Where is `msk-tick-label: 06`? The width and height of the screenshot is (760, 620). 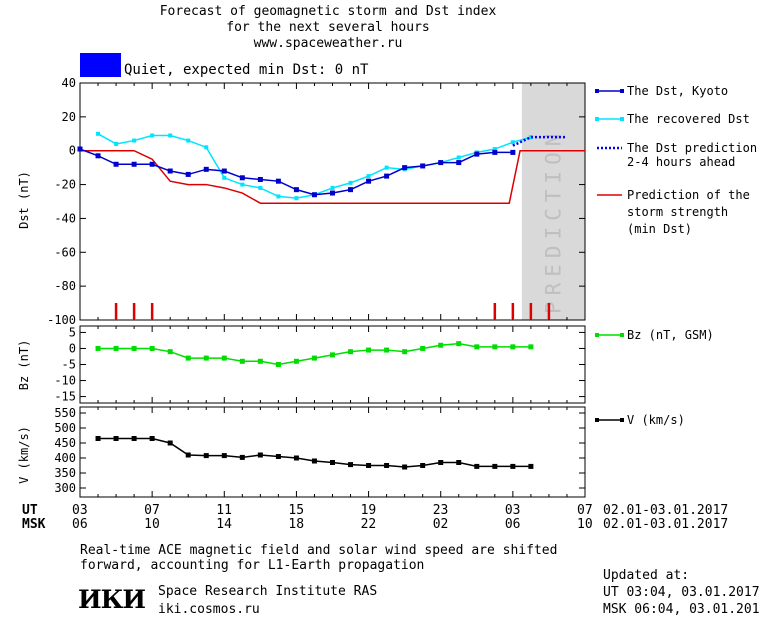
msk-tick-label: 06 is located at coordinates (80, 524).